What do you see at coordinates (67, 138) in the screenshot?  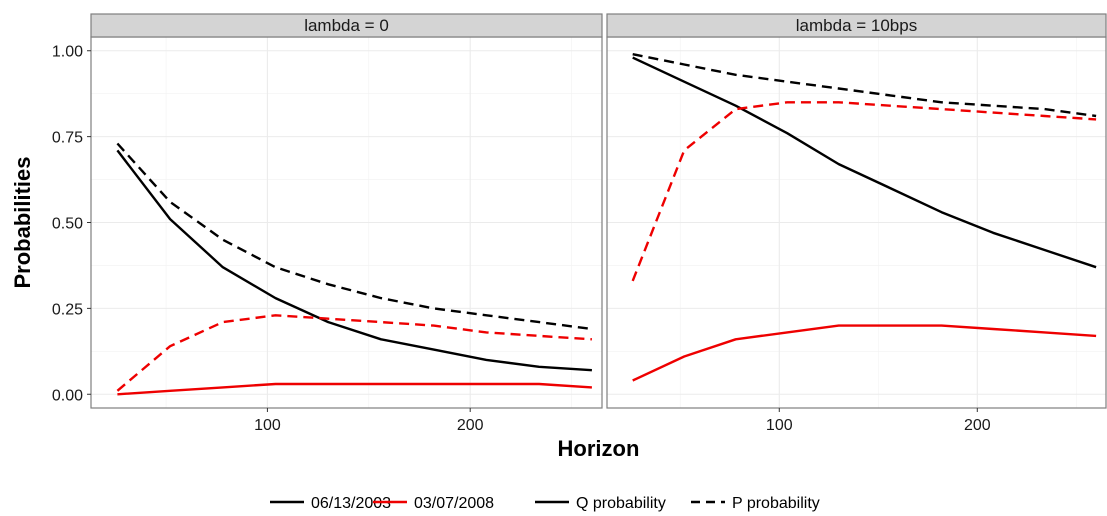 I see `y-tick-label: 0.75` at bounding box center [67, 138].